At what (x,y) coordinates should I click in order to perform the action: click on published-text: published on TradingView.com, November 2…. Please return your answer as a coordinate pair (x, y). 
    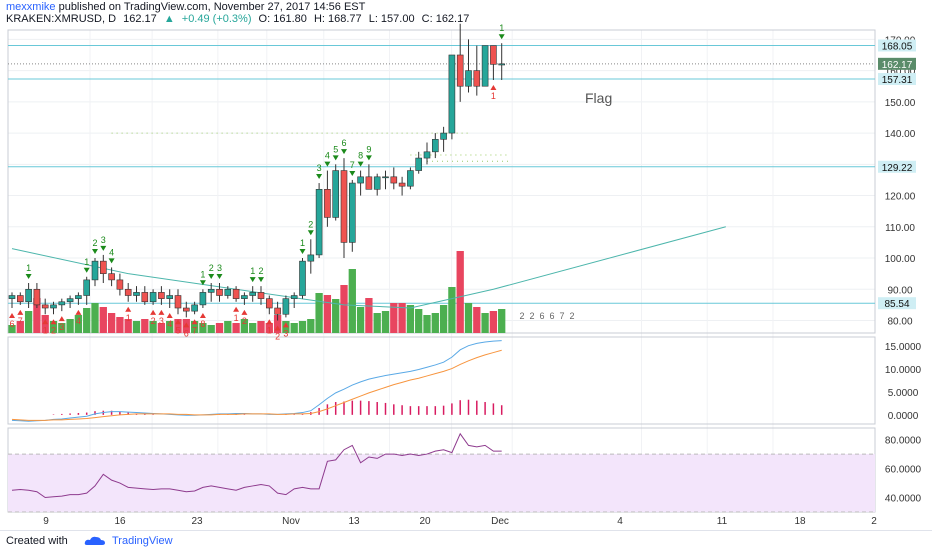
    Looking at the image, I should click on (212, 7).